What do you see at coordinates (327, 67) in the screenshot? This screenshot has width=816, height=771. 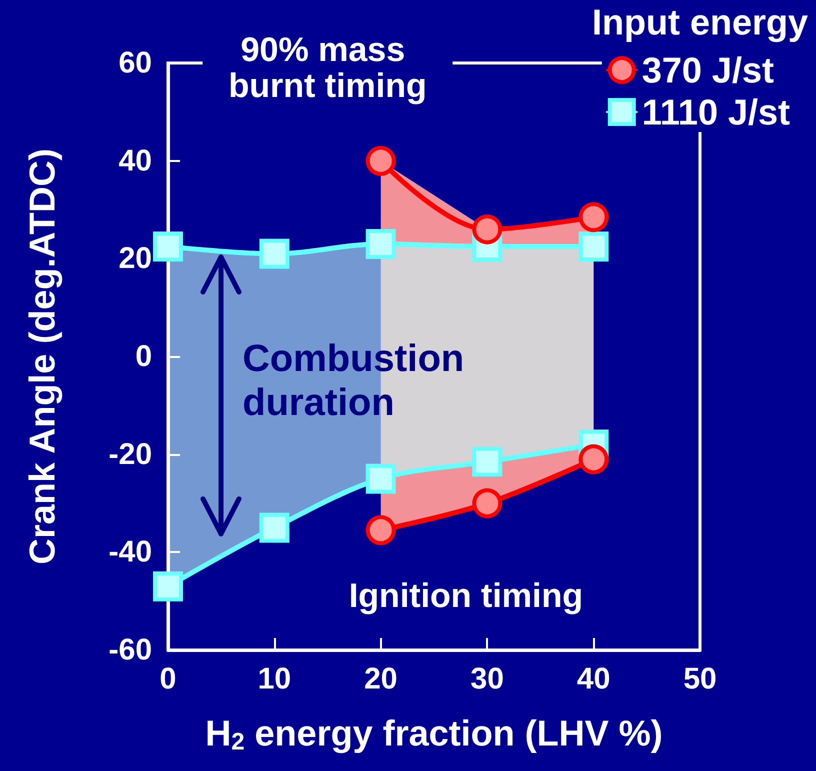 I see `annotation: 90% mass burnt timing` at bounding box center [327, 67].